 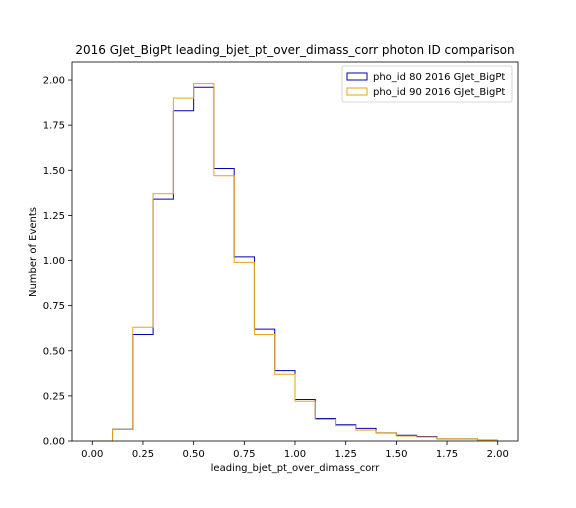 What do you see at coordinates (244, 454) in the screenshot?
I see `x-tick-label: 0.75` at bounding box center [244, 454].